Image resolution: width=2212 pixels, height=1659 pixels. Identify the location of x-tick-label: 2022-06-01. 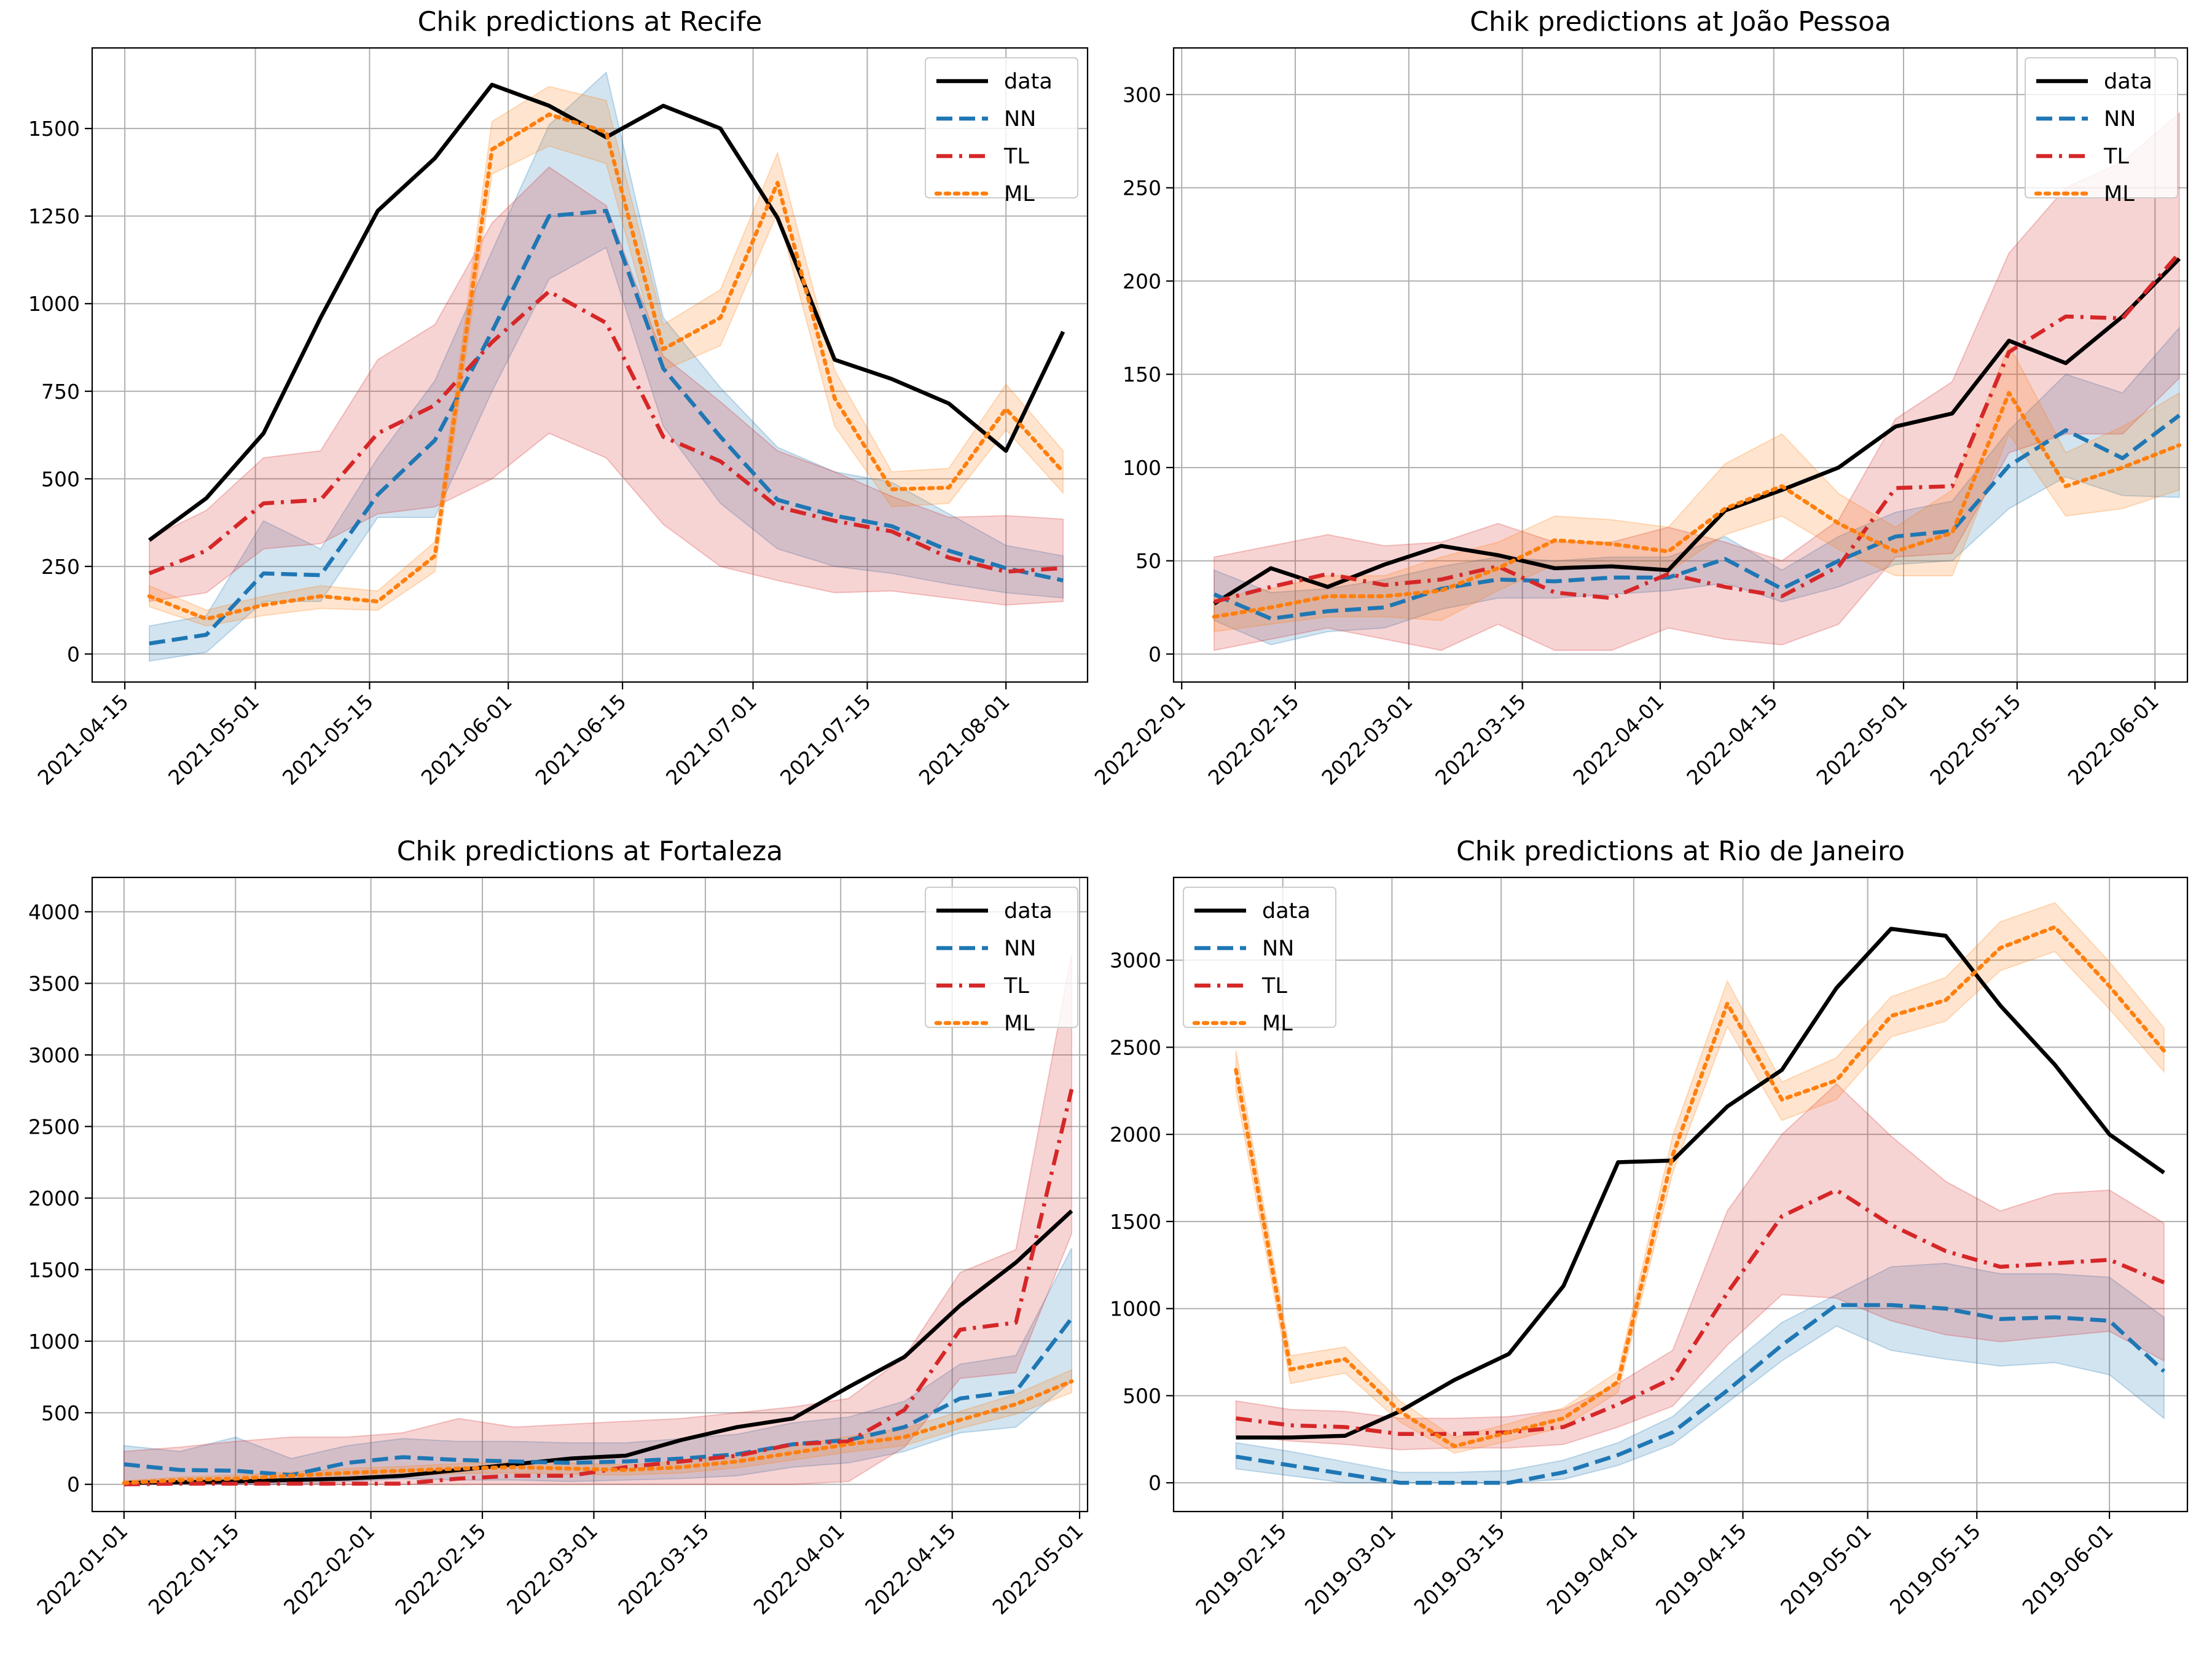
(2113, 739).